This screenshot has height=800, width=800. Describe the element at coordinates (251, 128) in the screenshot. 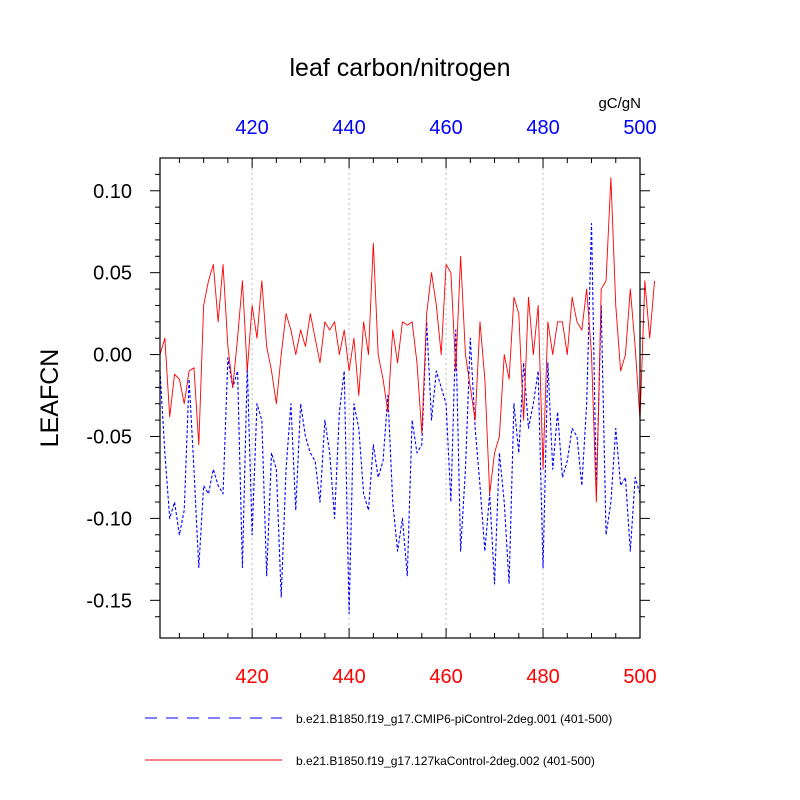

I see `x-tick-label-top: 420` at that location.